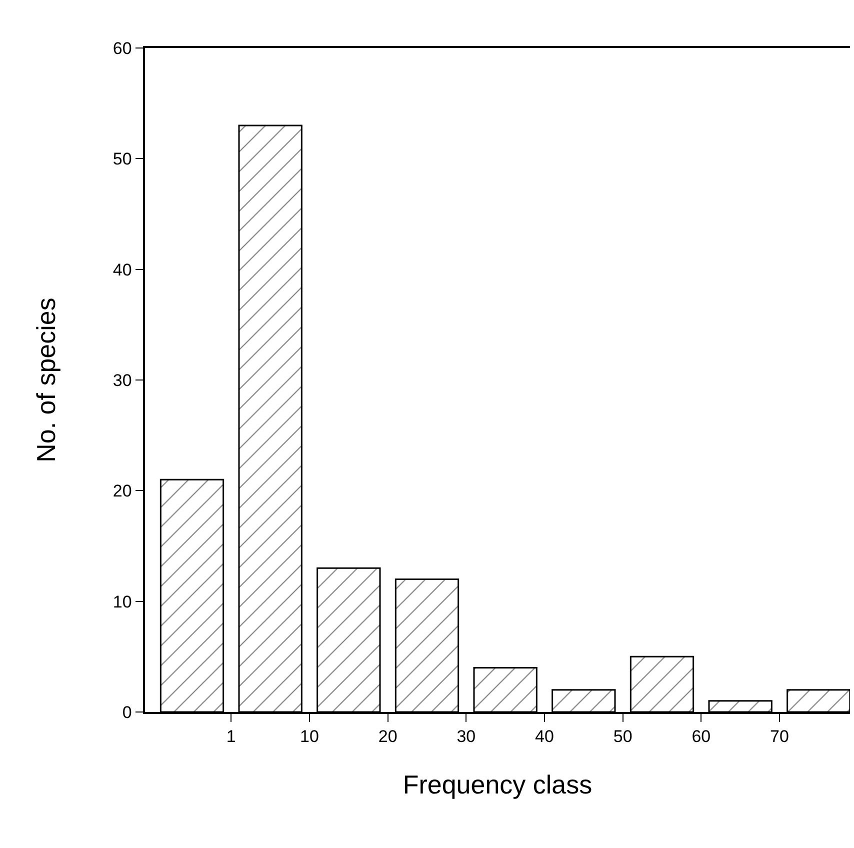 The height and width of the screenshot is (848, 854). I want to click on x-tick-label: 20, so click(388, 736).